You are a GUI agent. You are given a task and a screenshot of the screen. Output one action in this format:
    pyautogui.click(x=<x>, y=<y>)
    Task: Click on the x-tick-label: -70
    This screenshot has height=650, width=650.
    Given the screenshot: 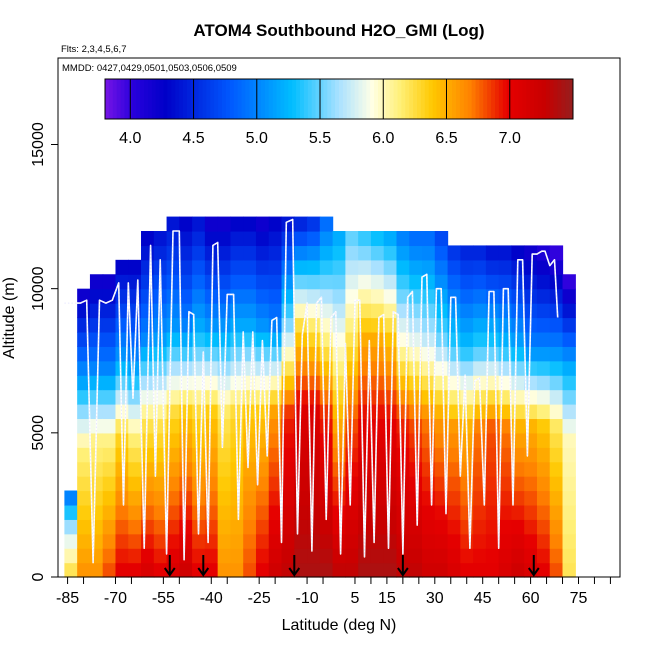 What is the action you would take?
    pyautogui.click(x=115, y=598)
    